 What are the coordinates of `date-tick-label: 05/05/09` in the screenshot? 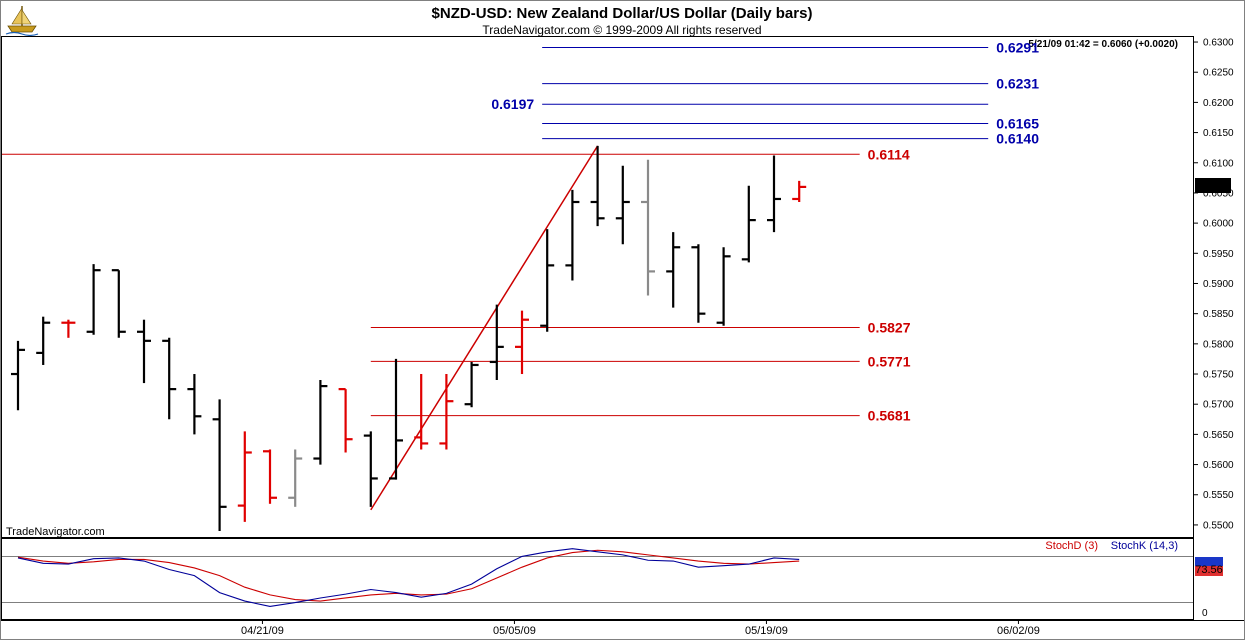 It's located at (514, 631).